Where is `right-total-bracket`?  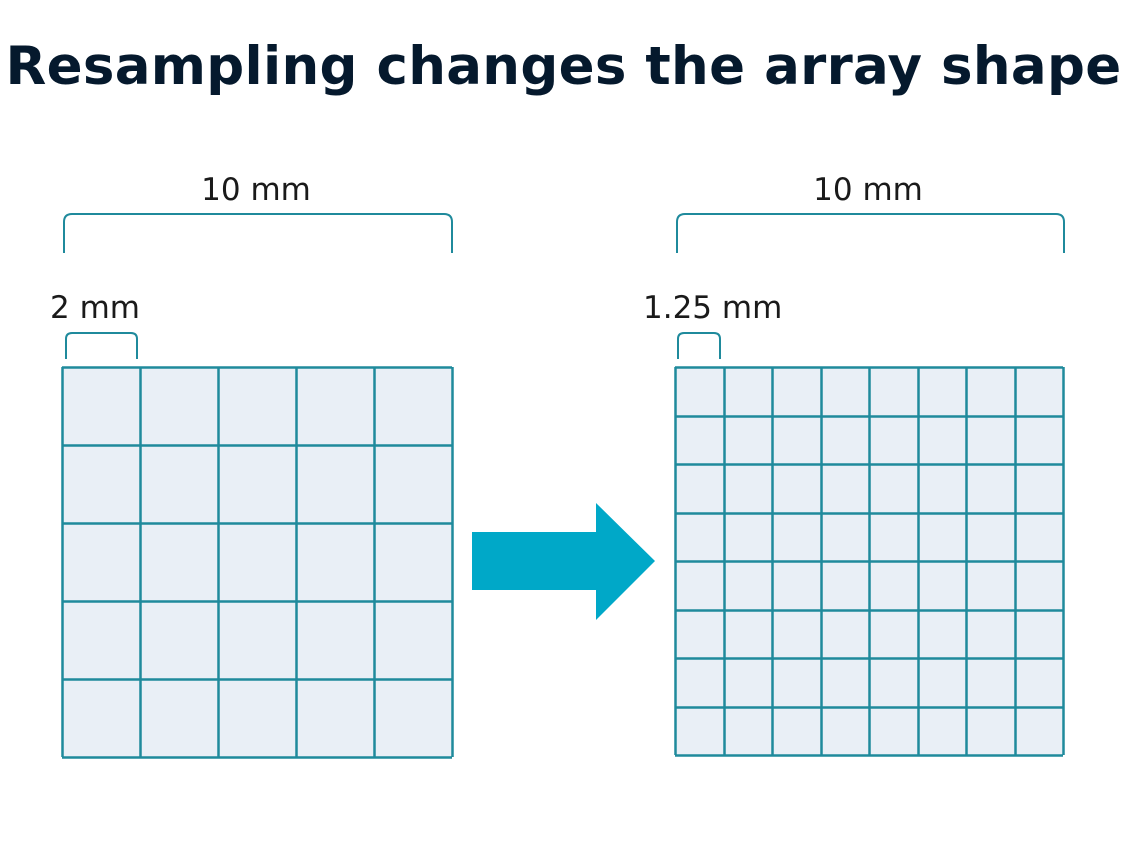
right-total-bracket is located at coordinates (870, 233).